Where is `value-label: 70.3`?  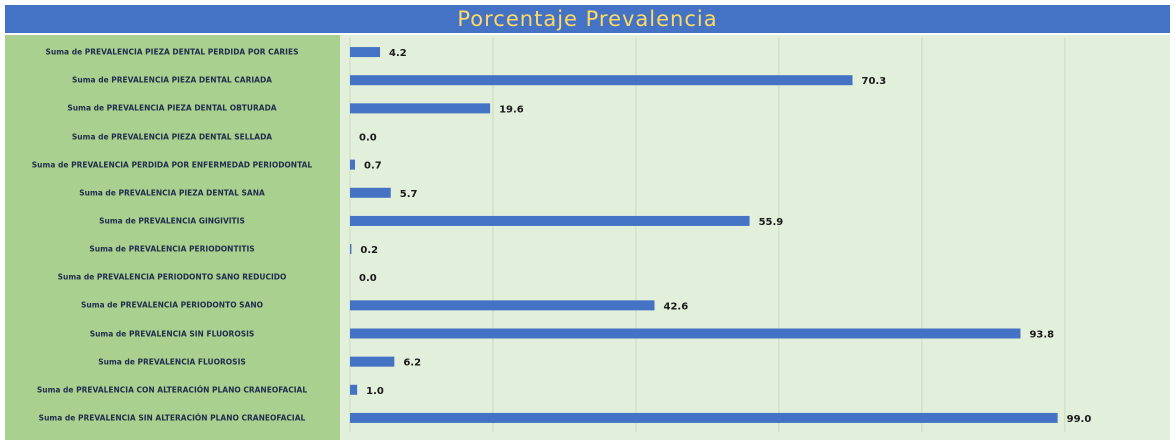
value-label: 70.3 is located at coordinates (873, 81).